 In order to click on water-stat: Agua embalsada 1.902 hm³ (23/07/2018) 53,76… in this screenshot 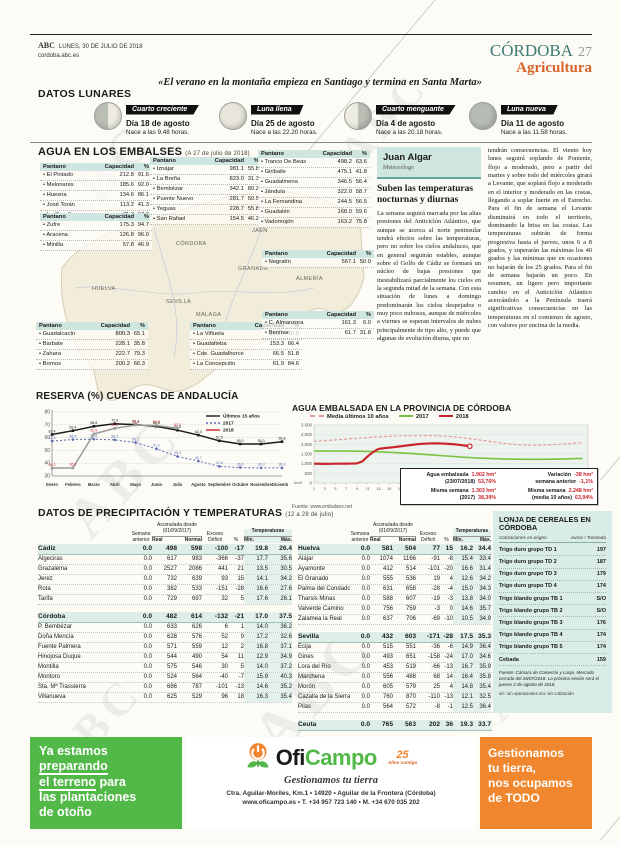, I will do `click(461, 478)`.